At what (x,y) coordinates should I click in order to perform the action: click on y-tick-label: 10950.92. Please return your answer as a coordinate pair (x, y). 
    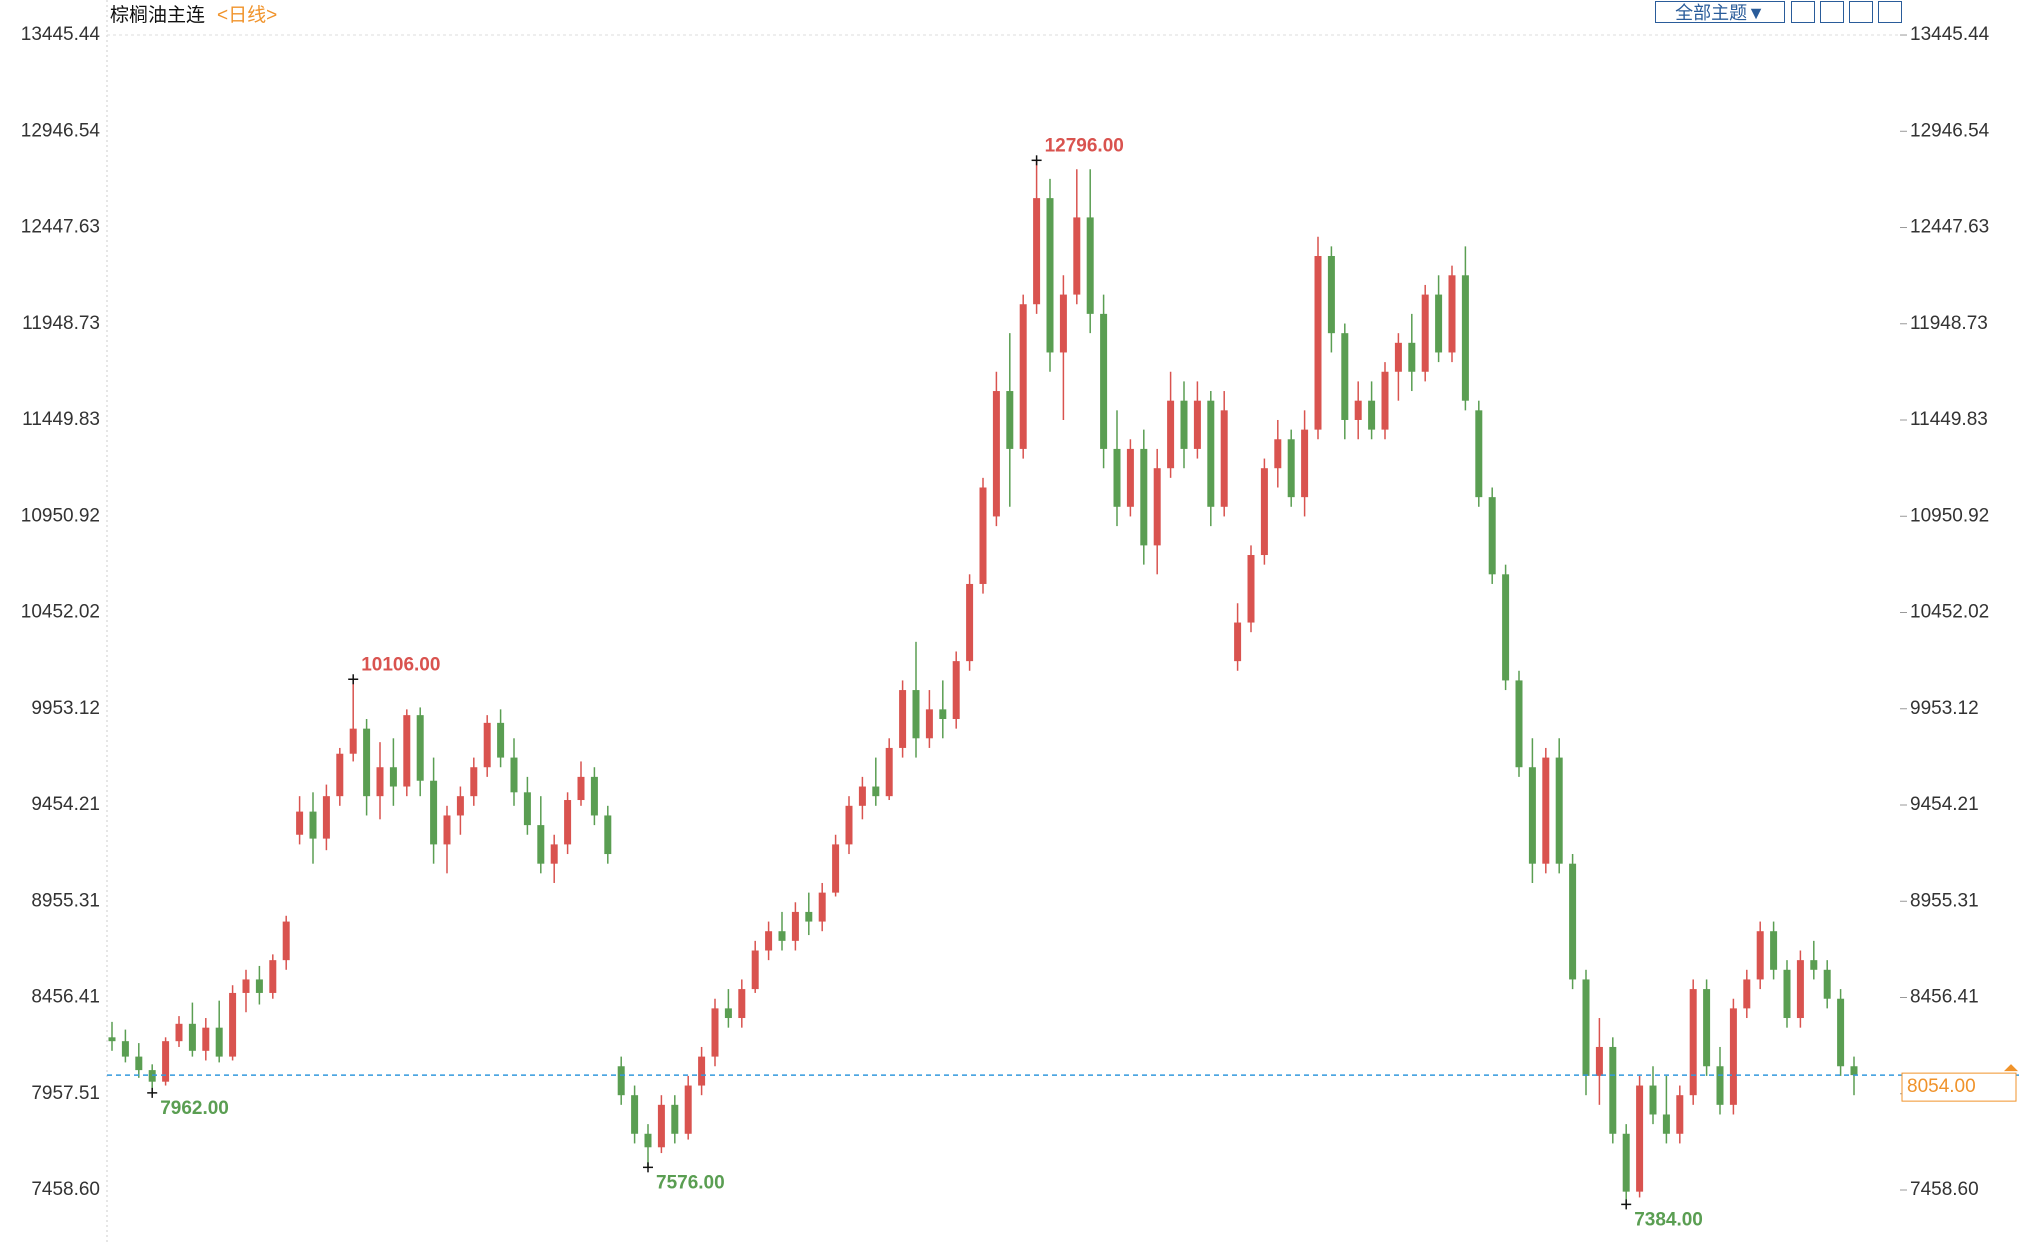
    Looking at the image, I should click on (60, 515).